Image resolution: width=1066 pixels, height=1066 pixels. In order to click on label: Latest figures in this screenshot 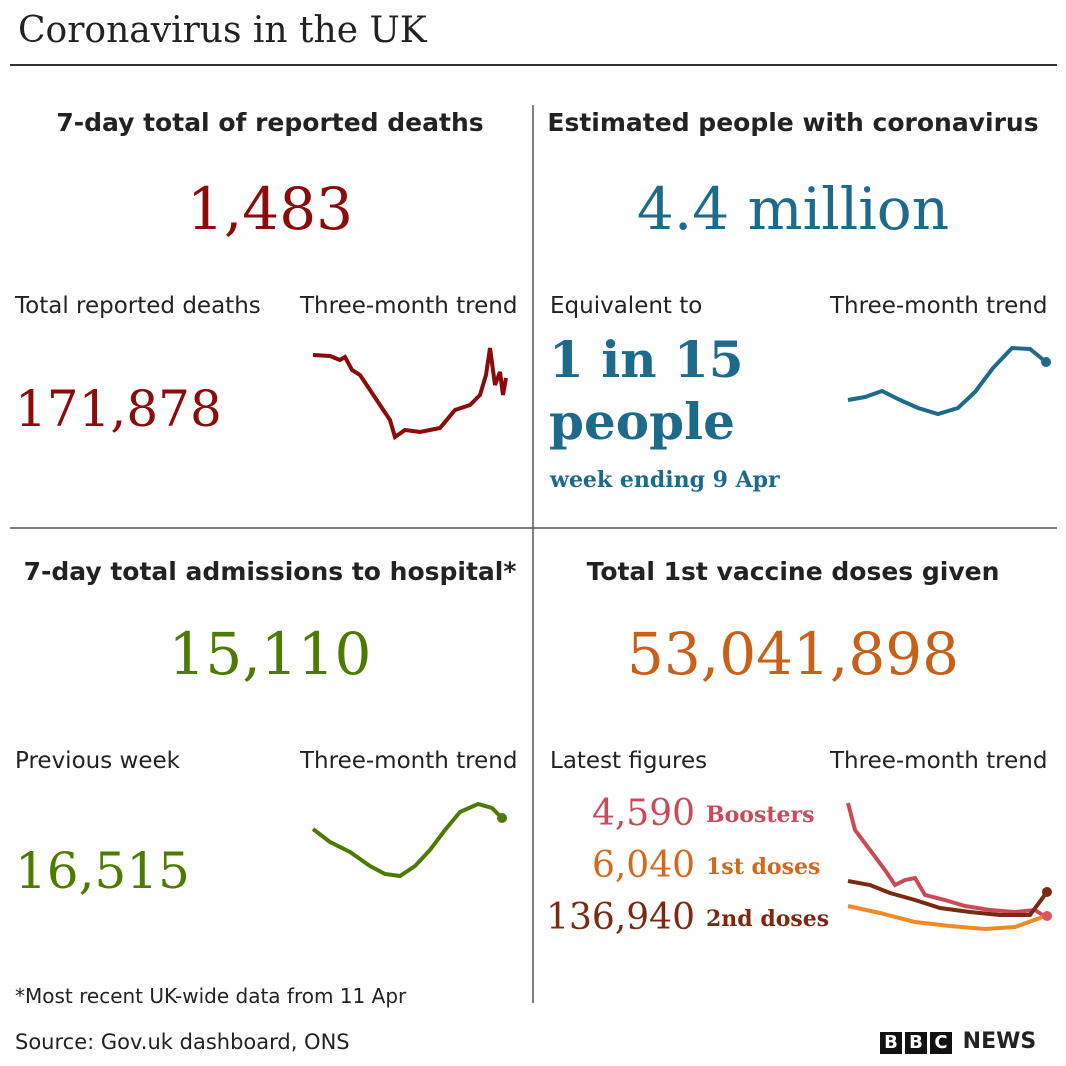, I will do `click(629, 761)`.